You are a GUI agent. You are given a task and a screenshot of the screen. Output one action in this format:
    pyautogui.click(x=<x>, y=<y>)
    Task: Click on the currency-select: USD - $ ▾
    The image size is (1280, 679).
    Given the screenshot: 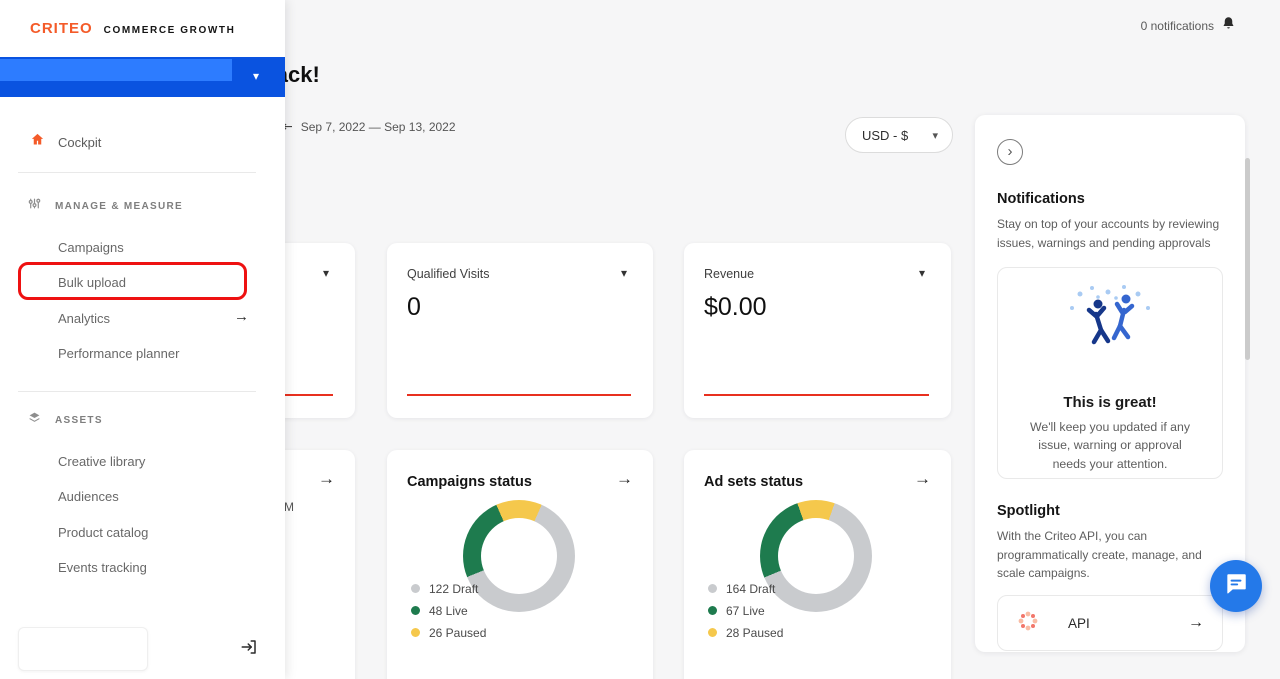 What is the action you would take?
    pyautogui.click(x=899, y=135)
    